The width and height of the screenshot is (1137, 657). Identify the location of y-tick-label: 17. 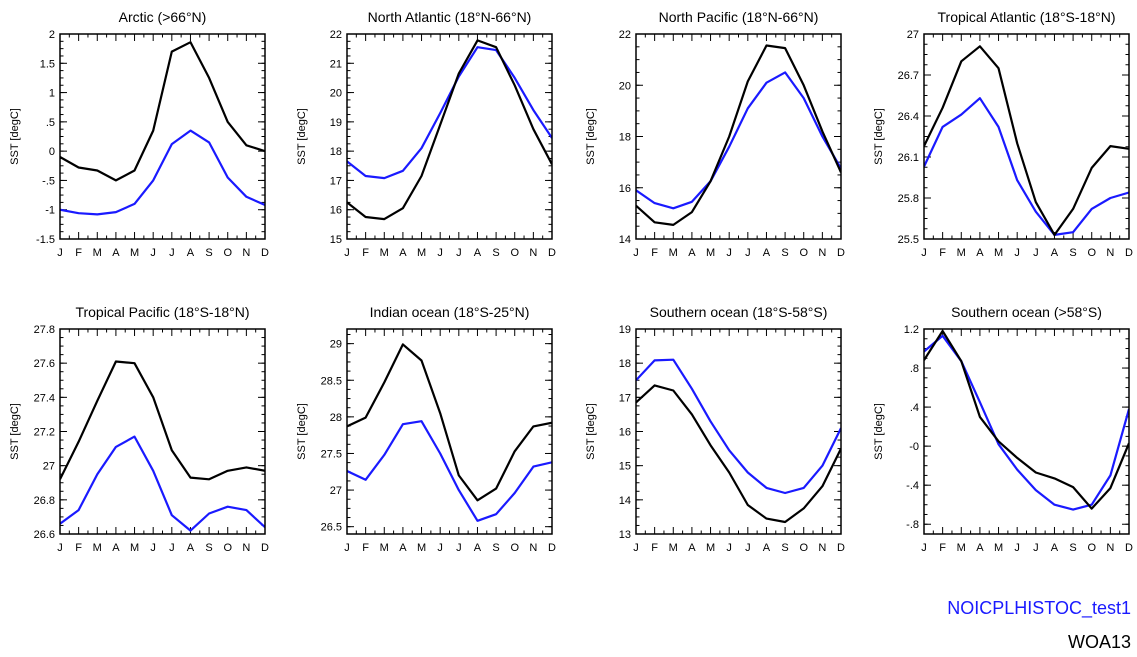
(625, 398).